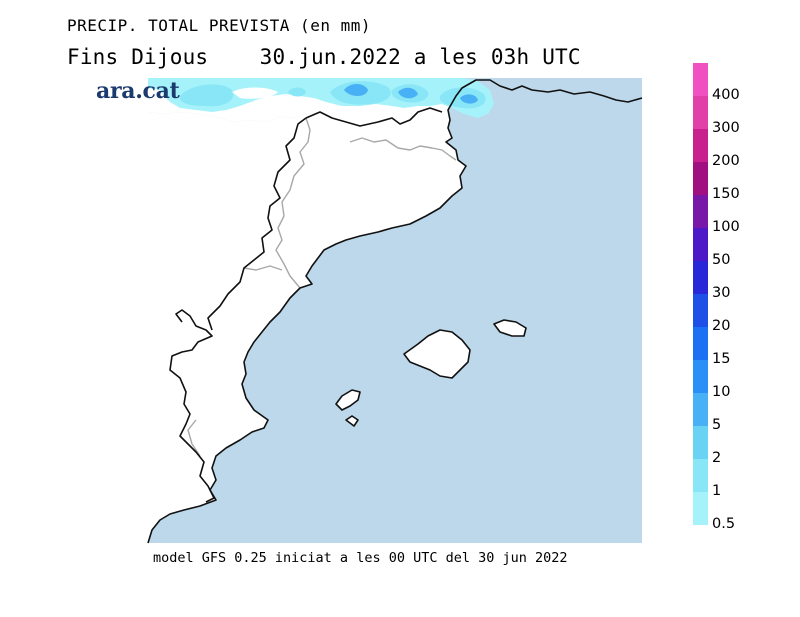  I want to click on map-subtitle: Fins Dijous 30.jun.2022 a les 03h UTC, so click(324, 57).